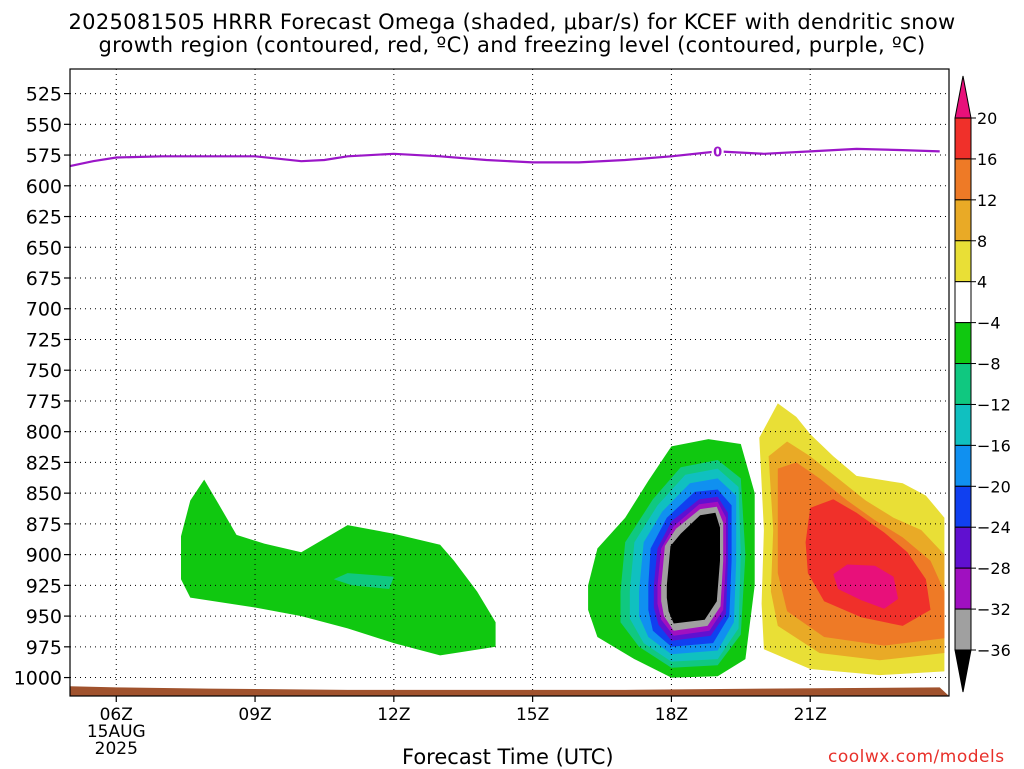 This screenshot has width=1024, height=769. I want to click on y-tick-label-1000: 1000, so click(38, 679).